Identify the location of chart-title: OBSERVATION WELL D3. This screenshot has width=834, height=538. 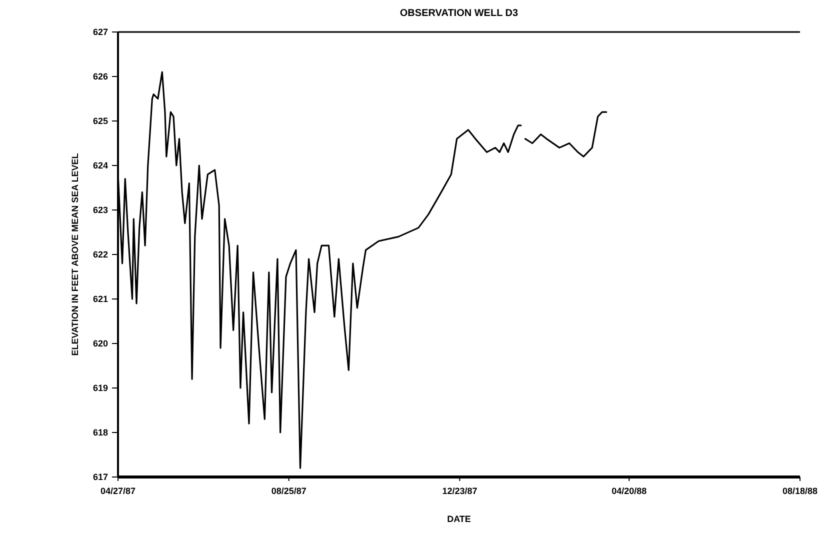
(459, 13).